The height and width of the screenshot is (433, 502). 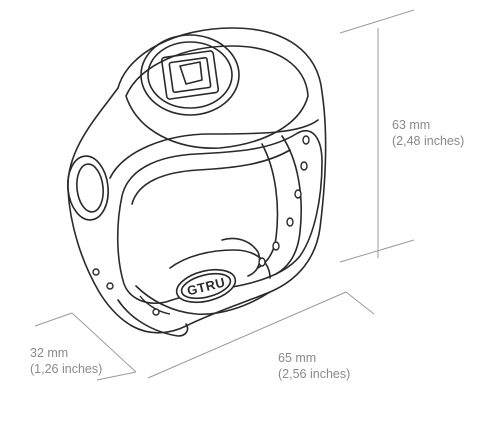 I want to click on depth-imperial: (1,26 inches), so click(x=66, y=369).